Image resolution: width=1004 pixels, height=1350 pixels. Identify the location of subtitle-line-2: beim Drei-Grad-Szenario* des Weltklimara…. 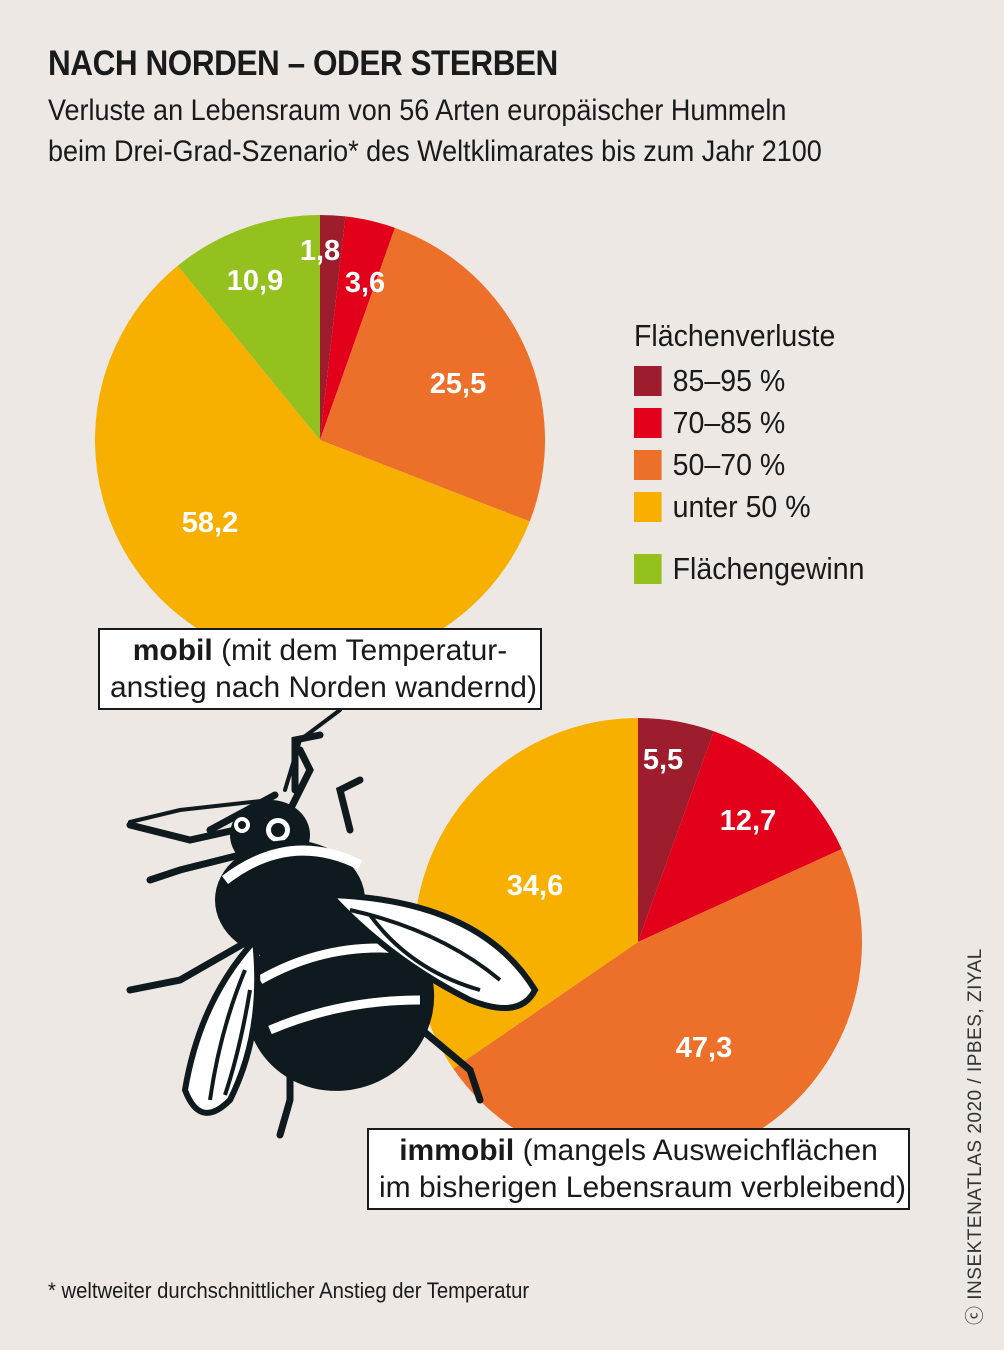
(435, 151).